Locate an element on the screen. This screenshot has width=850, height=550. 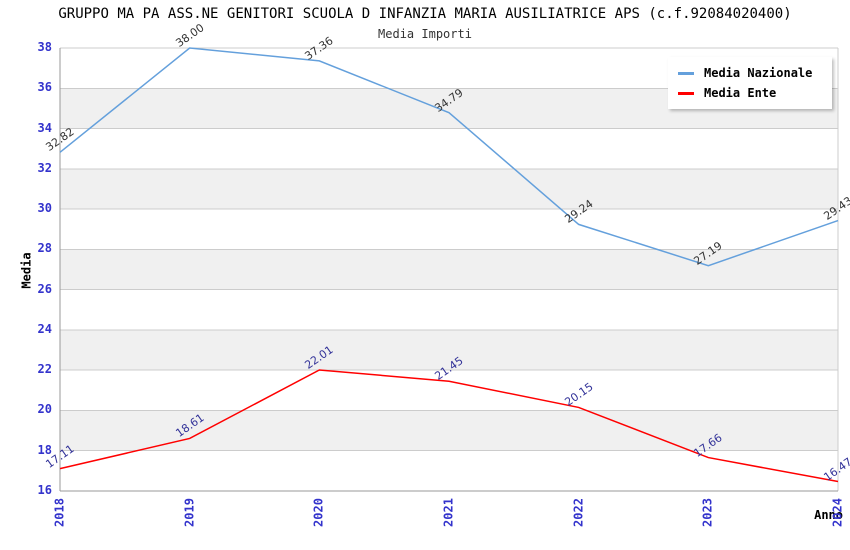
legend-swatch-media-nazionale-icon is located at coordinates (686, 73).